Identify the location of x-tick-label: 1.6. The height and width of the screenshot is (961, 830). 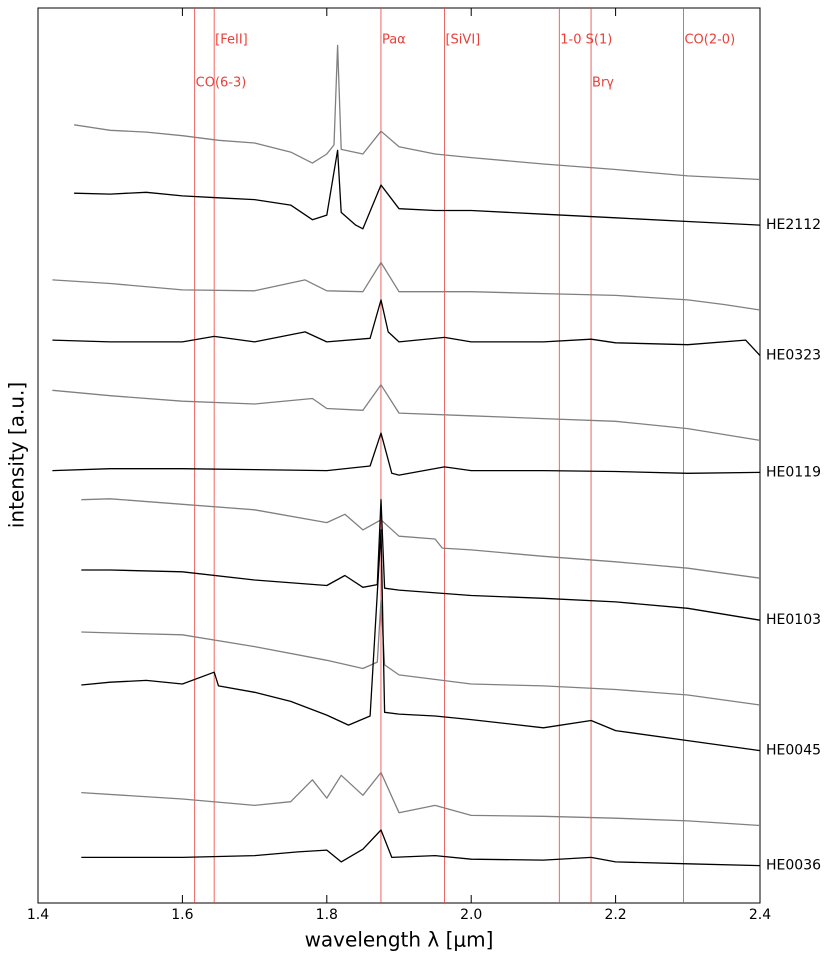
(182, 915).